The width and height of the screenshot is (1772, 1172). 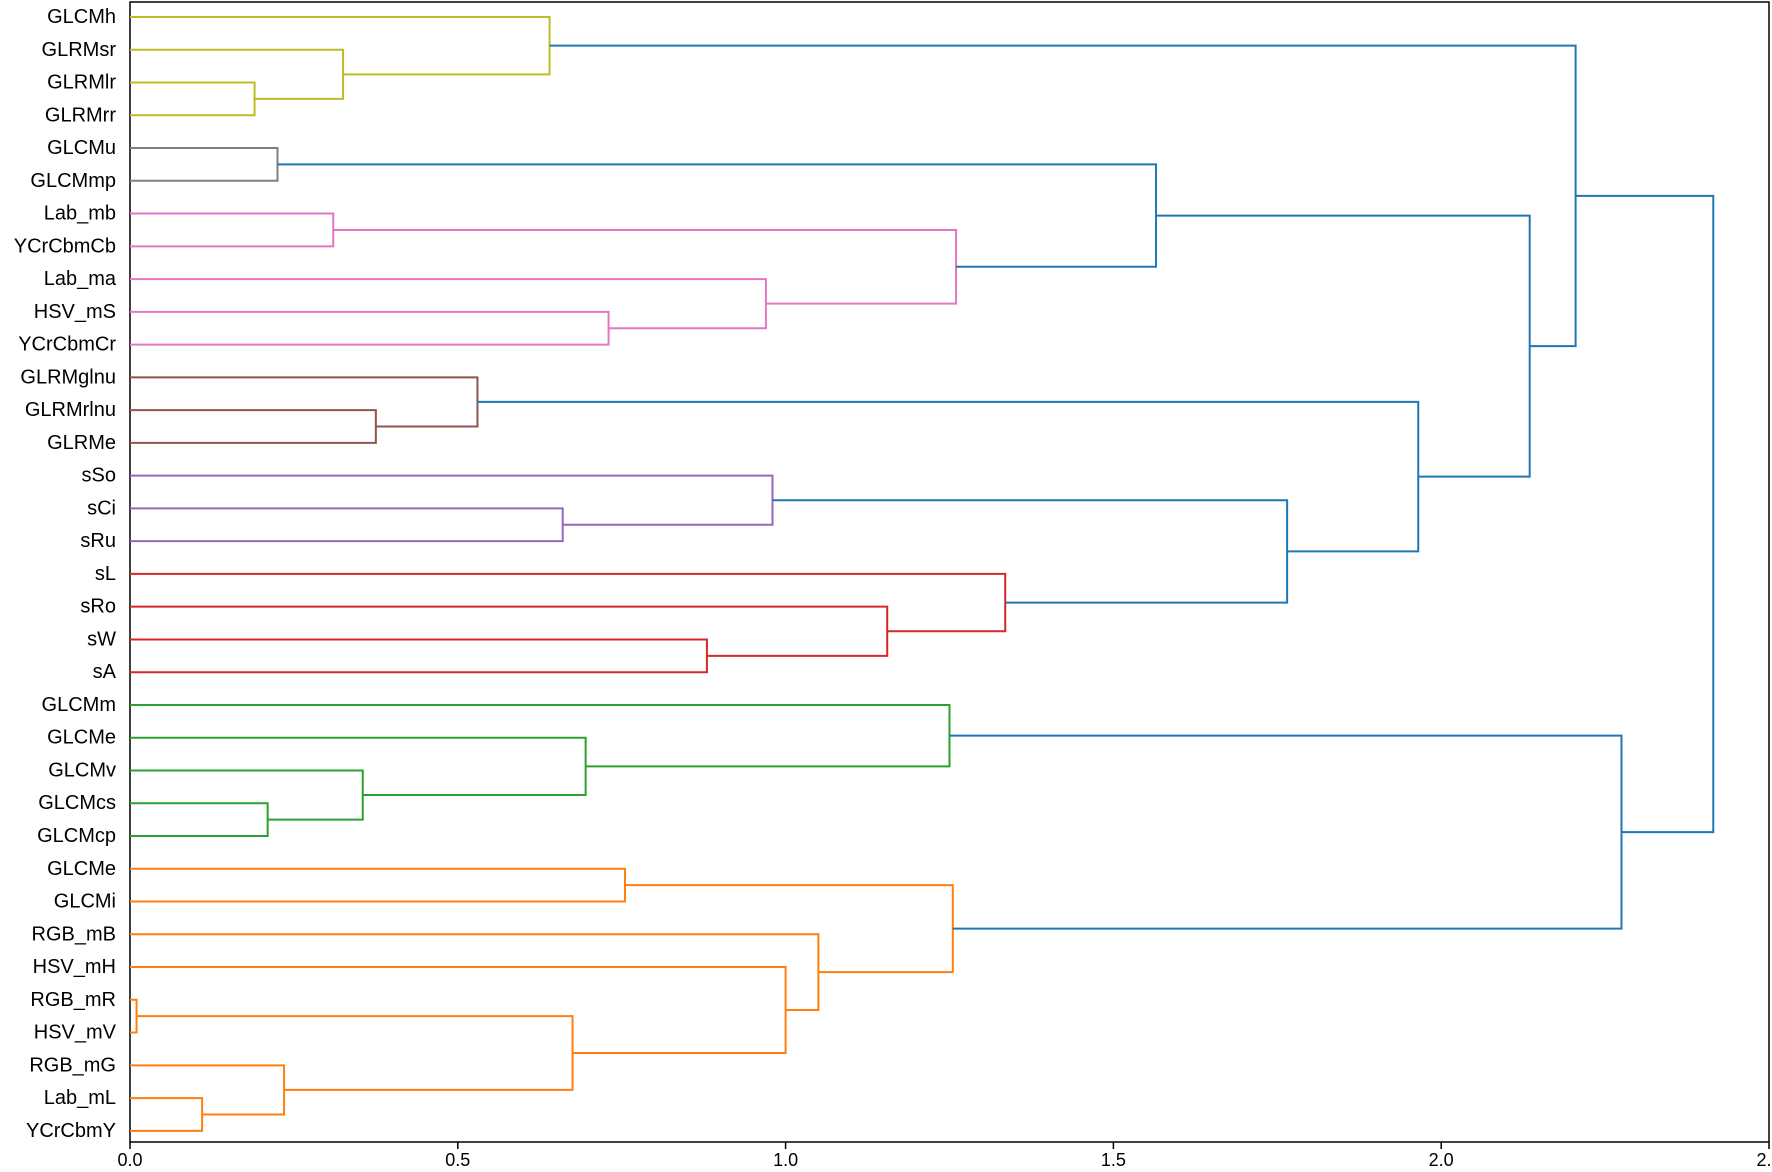 I want to click on leaf-label: GLCMu, so click(x=81, y=148).